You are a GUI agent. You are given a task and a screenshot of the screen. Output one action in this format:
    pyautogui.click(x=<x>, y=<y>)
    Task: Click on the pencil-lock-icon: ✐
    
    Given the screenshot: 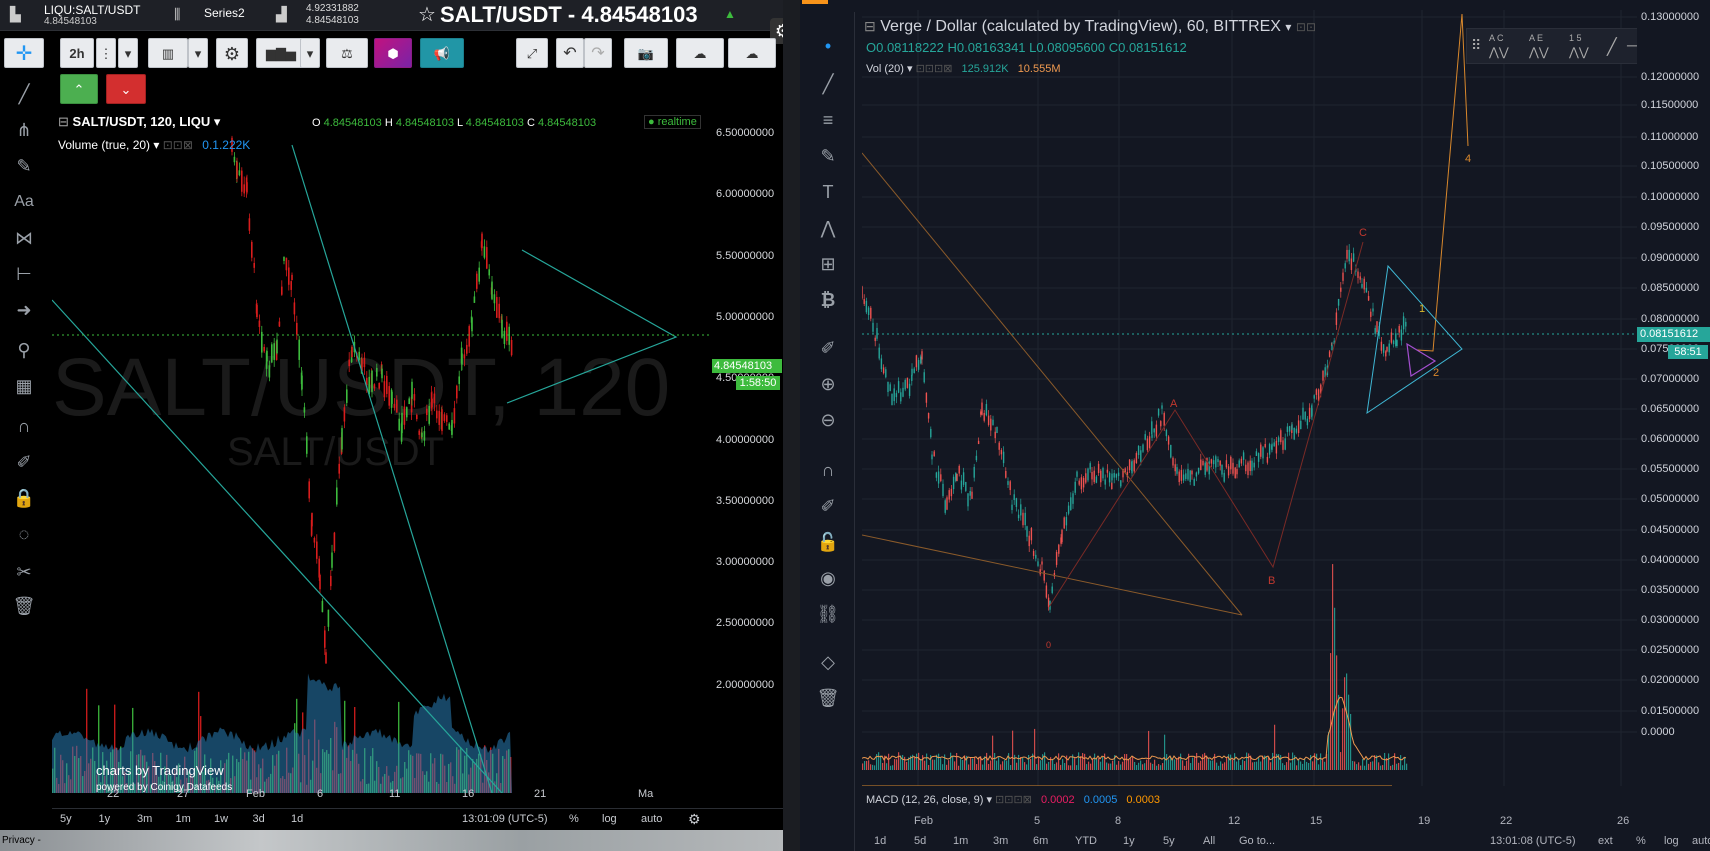 What is the action you would take?
    pyautogui.click(x=828, y=506)
    